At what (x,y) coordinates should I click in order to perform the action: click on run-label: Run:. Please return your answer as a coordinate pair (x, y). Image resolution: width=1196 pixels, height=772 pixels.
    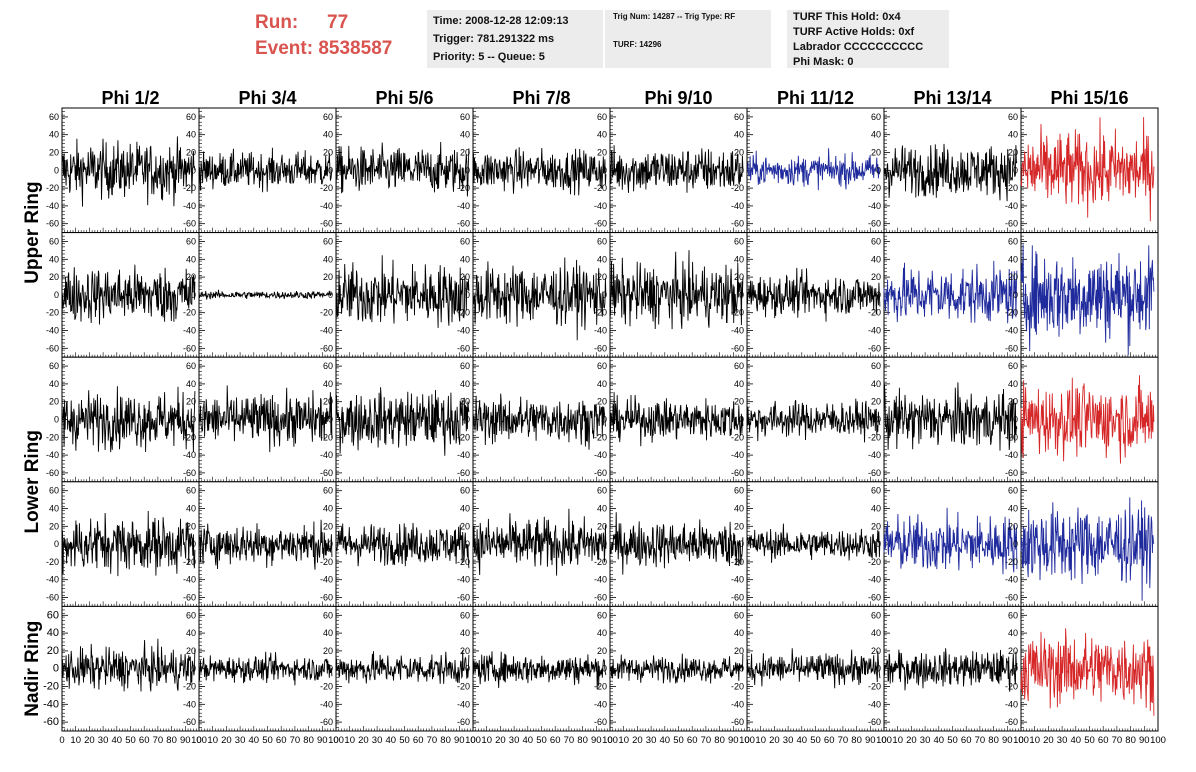
    Looking at the image, I should click on (277, 22).